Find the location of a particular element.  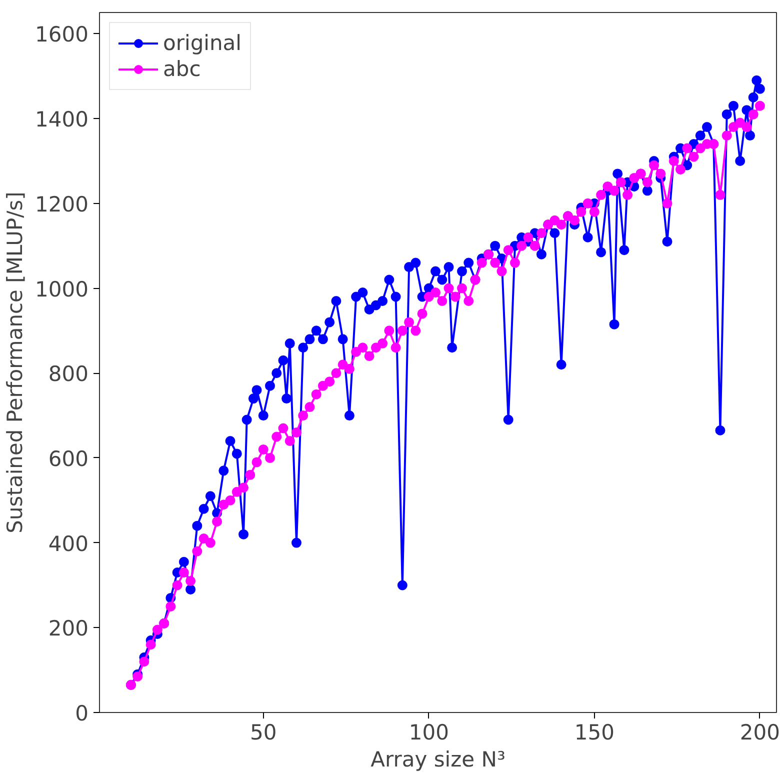

y-tick-label: 600 is located at coordinates (68, 458).